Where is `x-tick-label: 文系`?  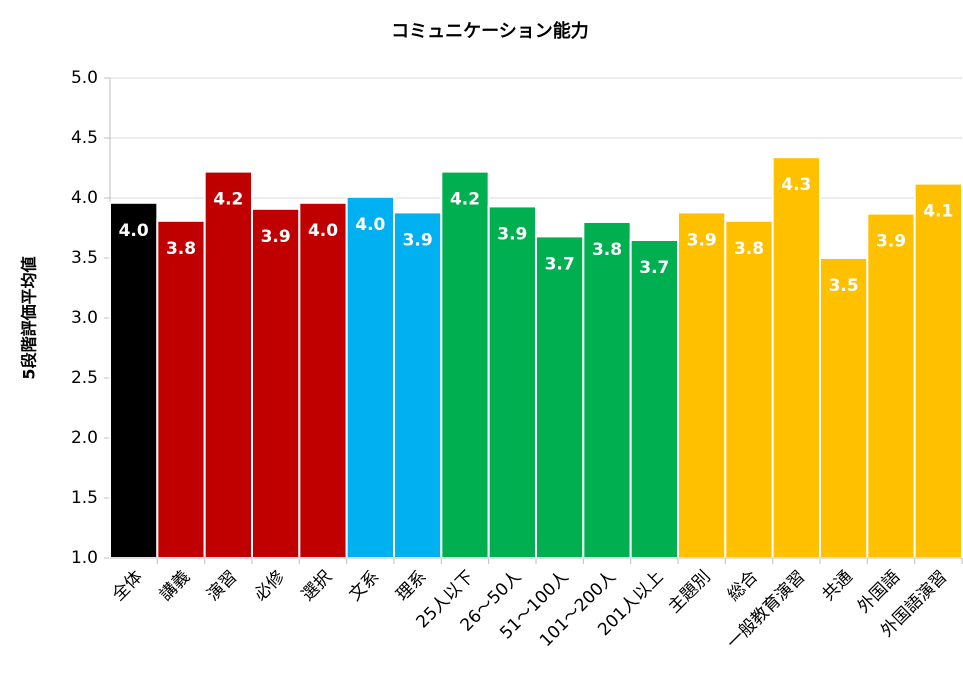
x-tick-label: 文系 is located at coordinates (364, 586).